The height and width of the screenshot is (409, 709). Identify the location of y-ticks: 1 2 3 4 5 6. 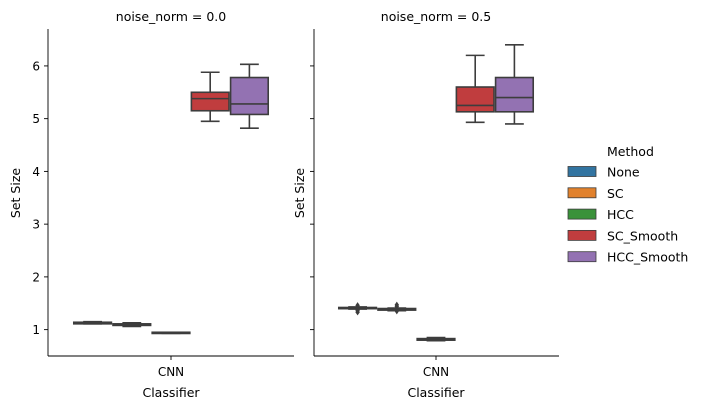
(40, 198).